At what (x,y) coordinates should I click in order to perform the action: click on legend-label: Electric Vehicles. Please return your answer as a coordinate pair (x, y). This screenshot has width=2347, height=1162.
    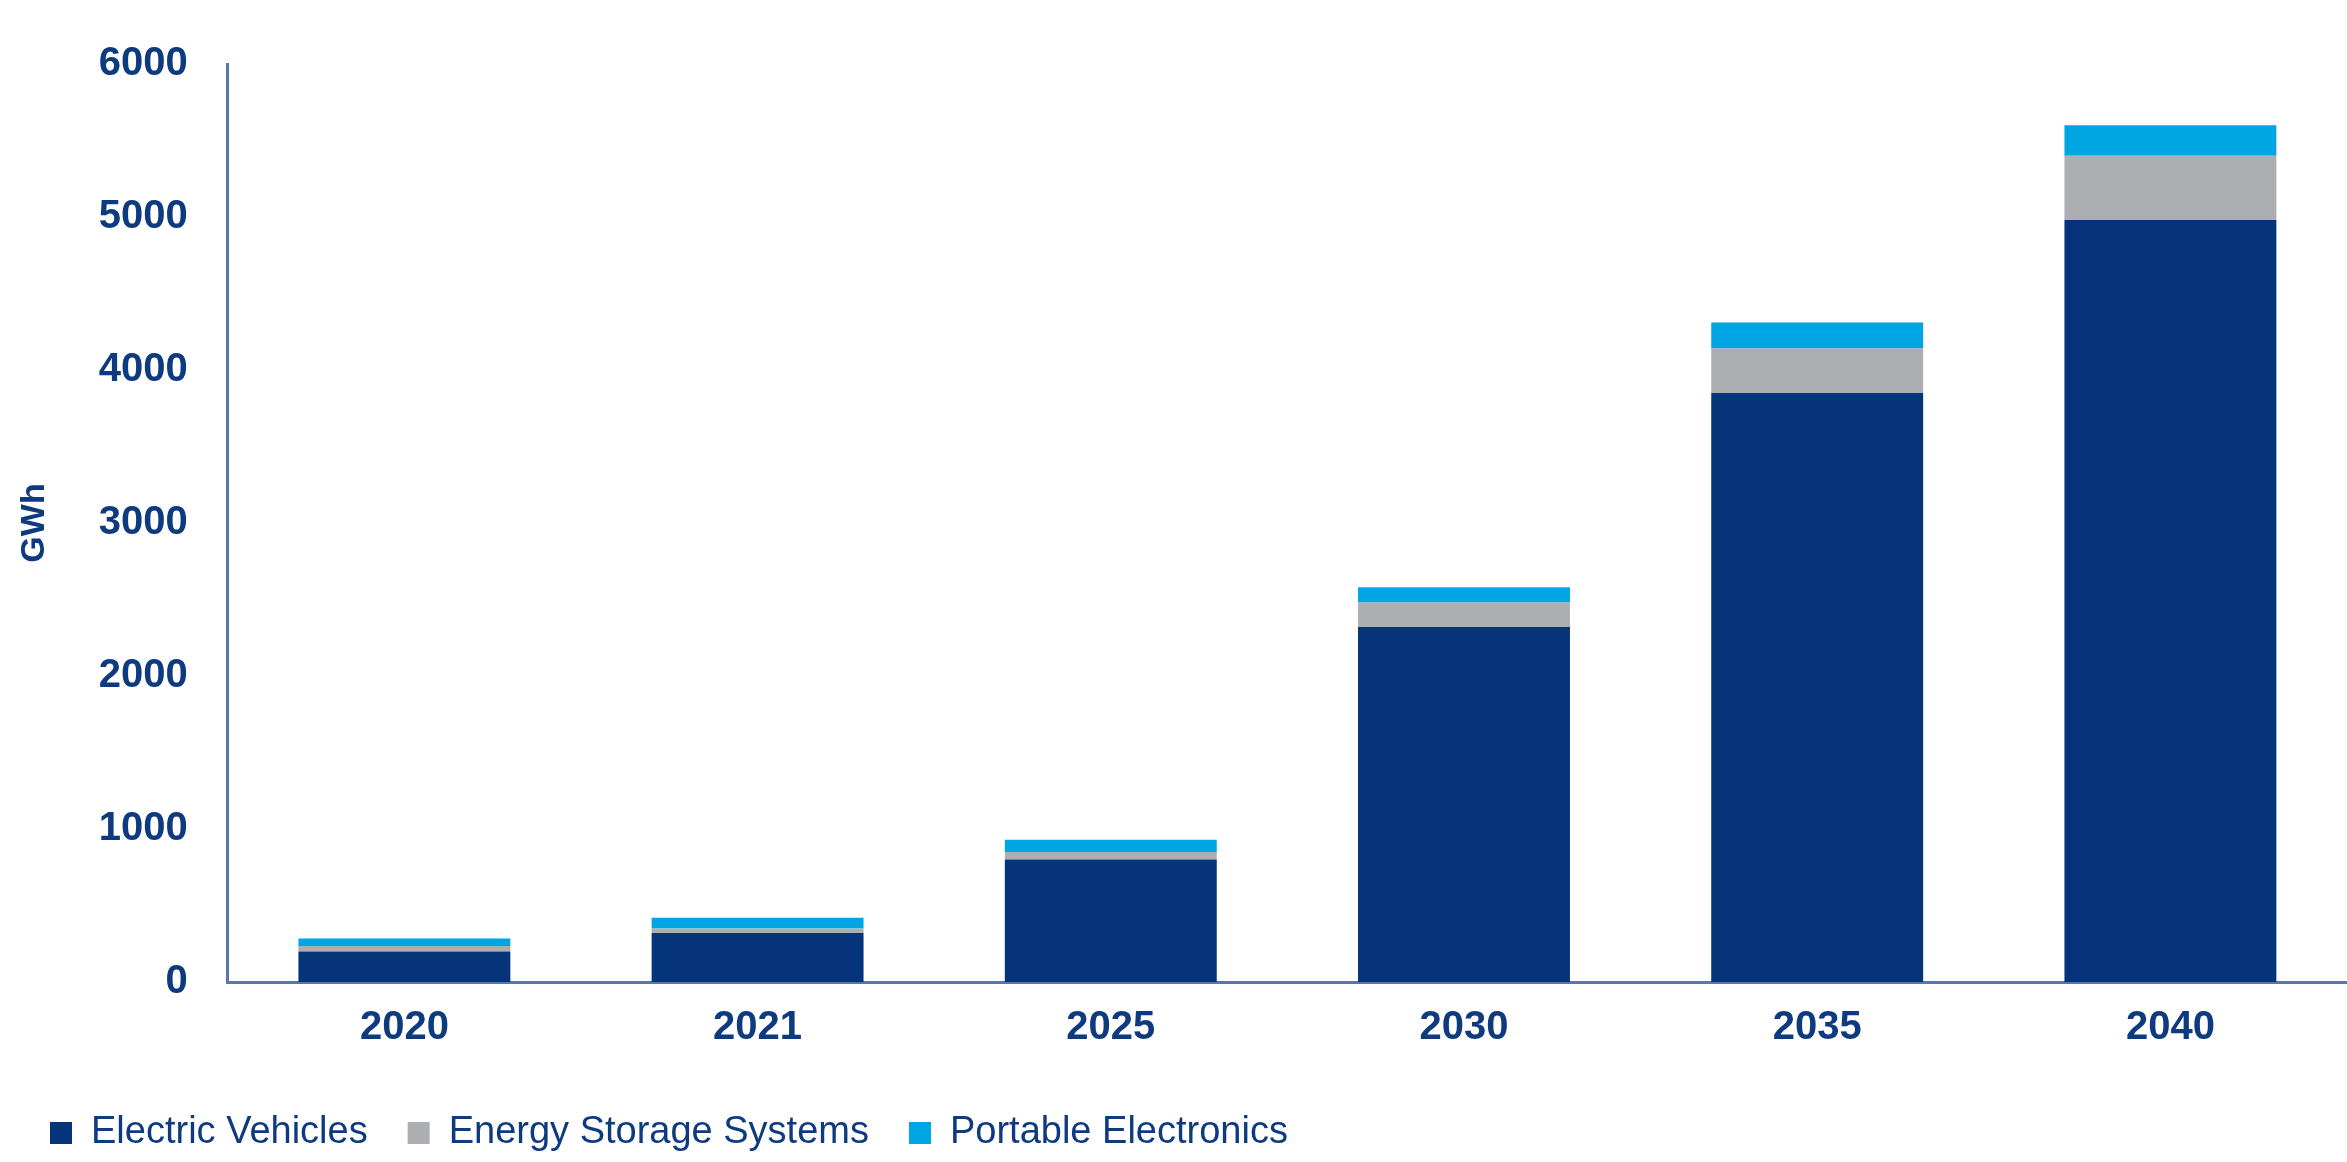
    Looking at the image, I should click on (229, 1130).